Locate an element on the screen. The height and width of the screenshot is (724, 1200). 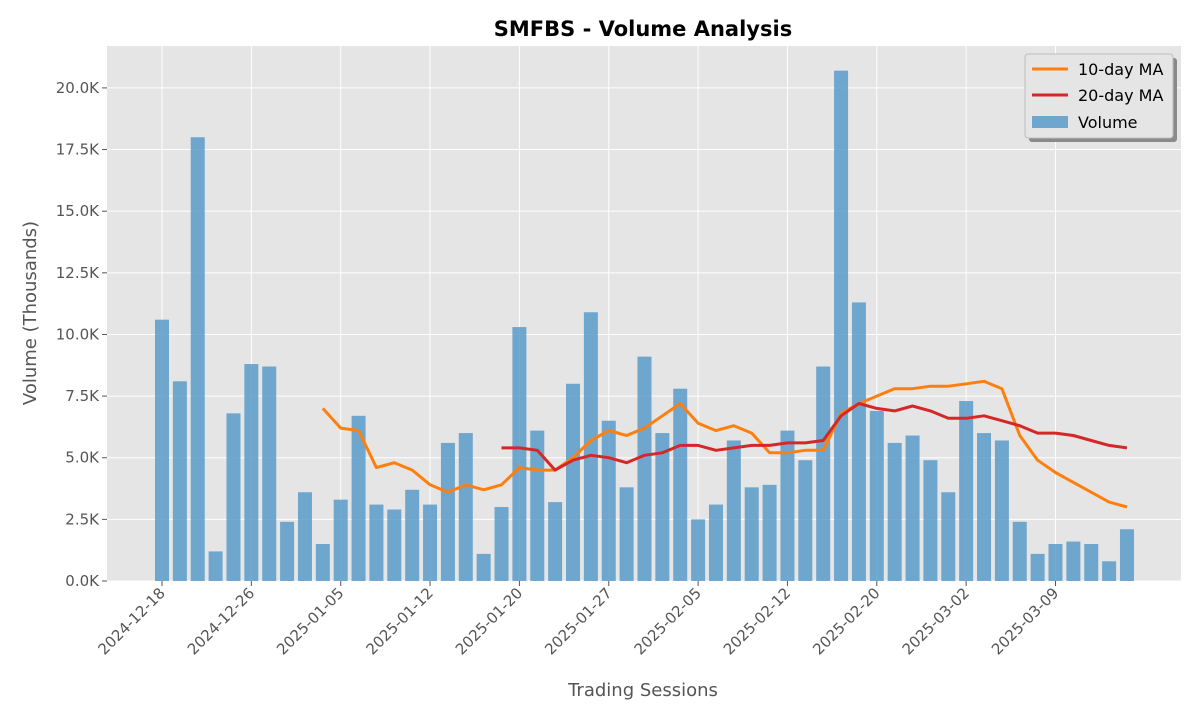
y-tick-label: 12.5K is located at coordinates (78, 273).